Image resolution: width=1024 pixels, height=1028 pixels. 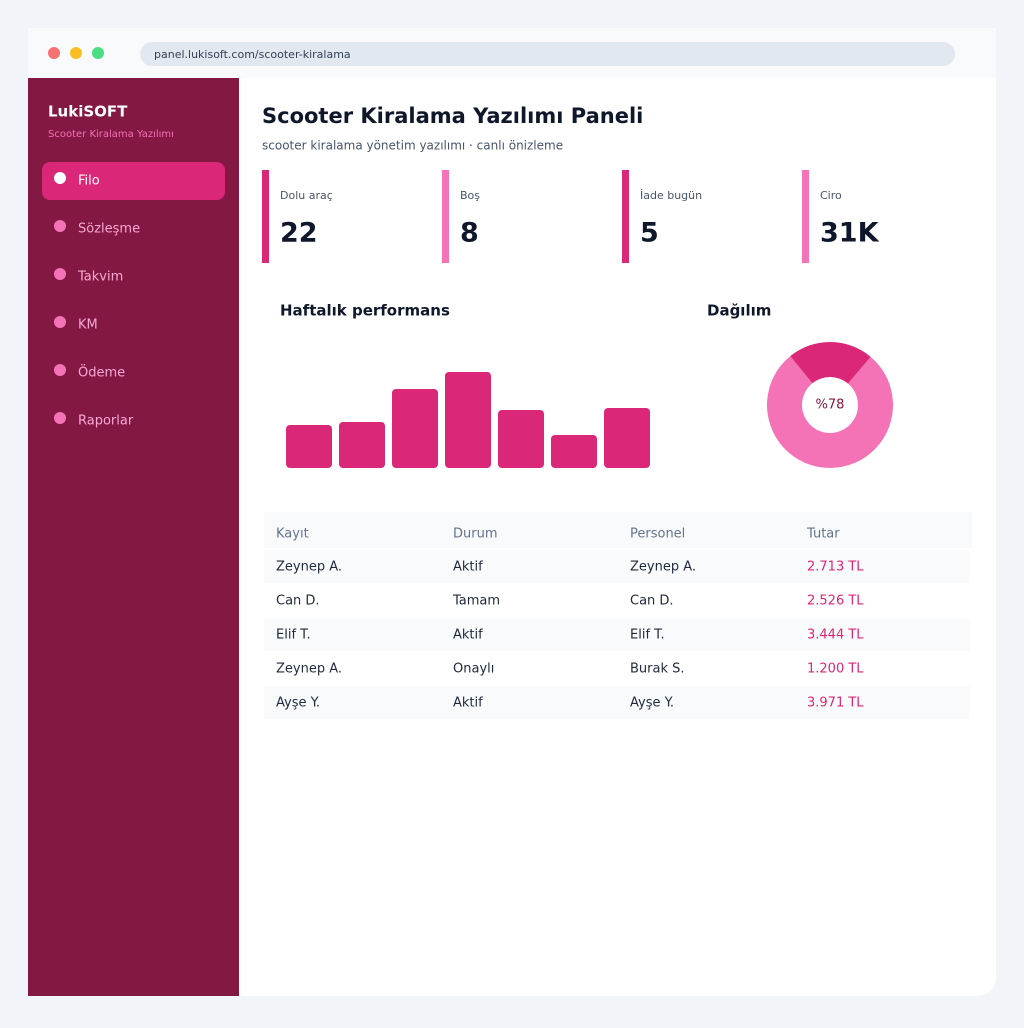 I want to click on column-header: Kayıt, so click(x=292, y=534).